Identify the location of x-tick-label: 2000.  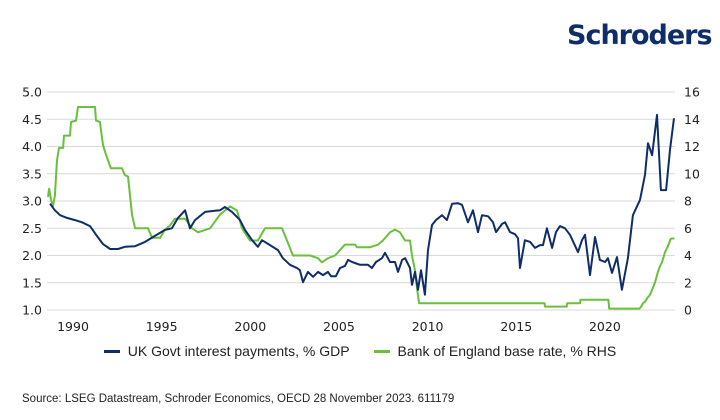
(250, 326).